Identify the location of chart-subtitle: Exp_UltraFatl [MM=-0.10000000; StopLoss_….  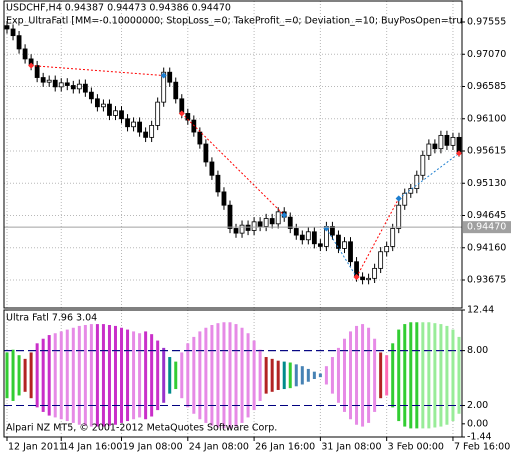
(261, 21).